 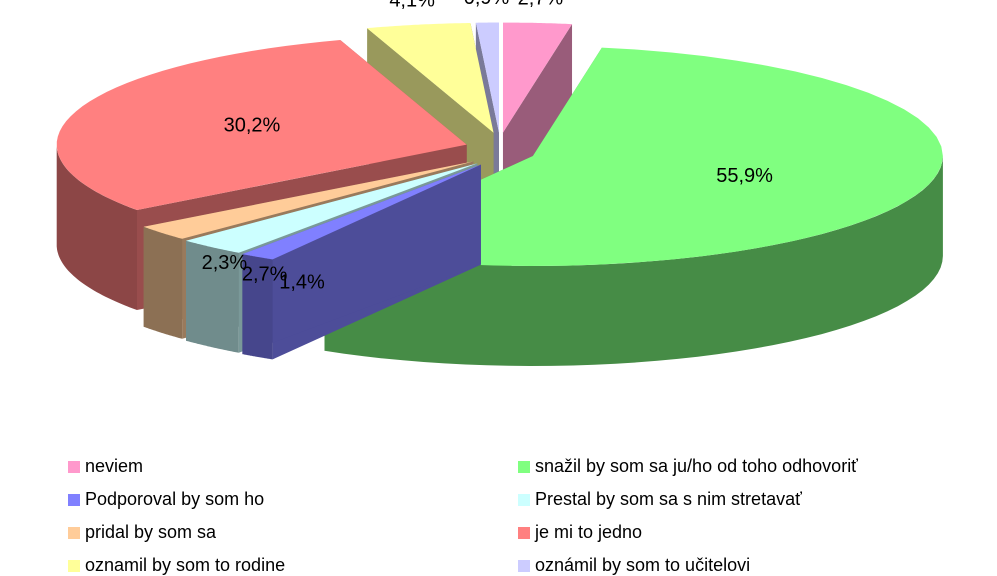 I want to click on legend-label: pridal by som sa, so click(x=151, y=532).